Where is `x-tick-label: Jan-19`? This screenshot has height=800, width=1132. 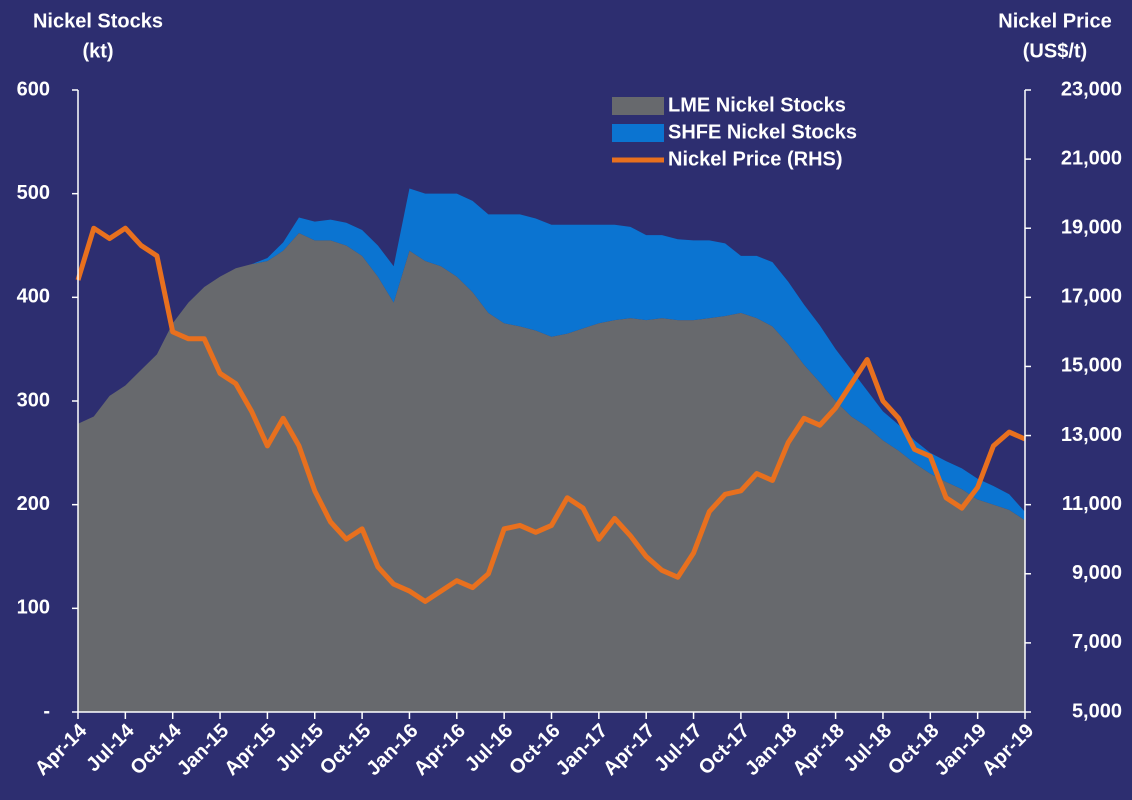 x-tick-label: Jan-19 is located at coordinates (961, 750).